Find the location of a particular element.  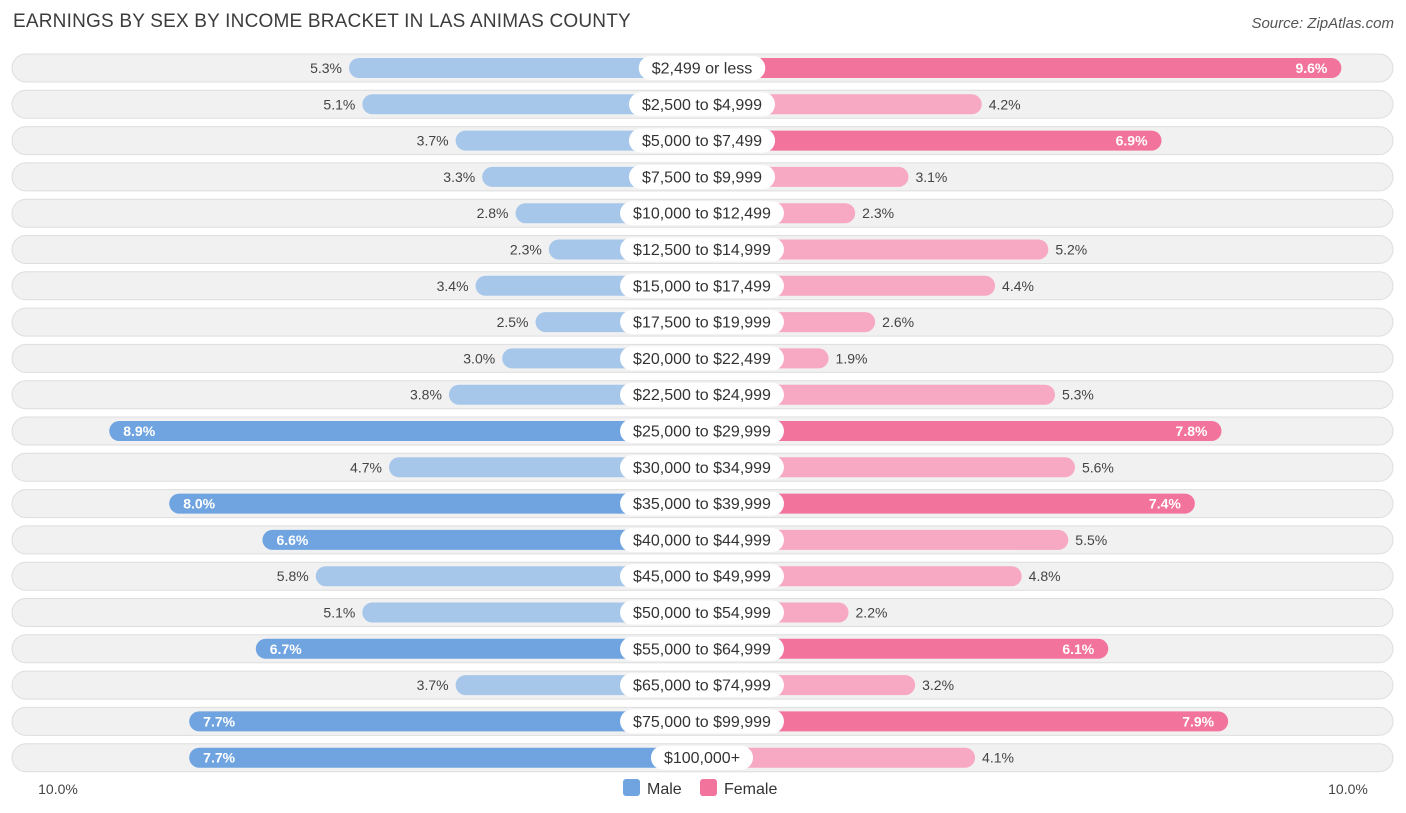

category-label: $100,000+ is located at coordinates (702, 758).